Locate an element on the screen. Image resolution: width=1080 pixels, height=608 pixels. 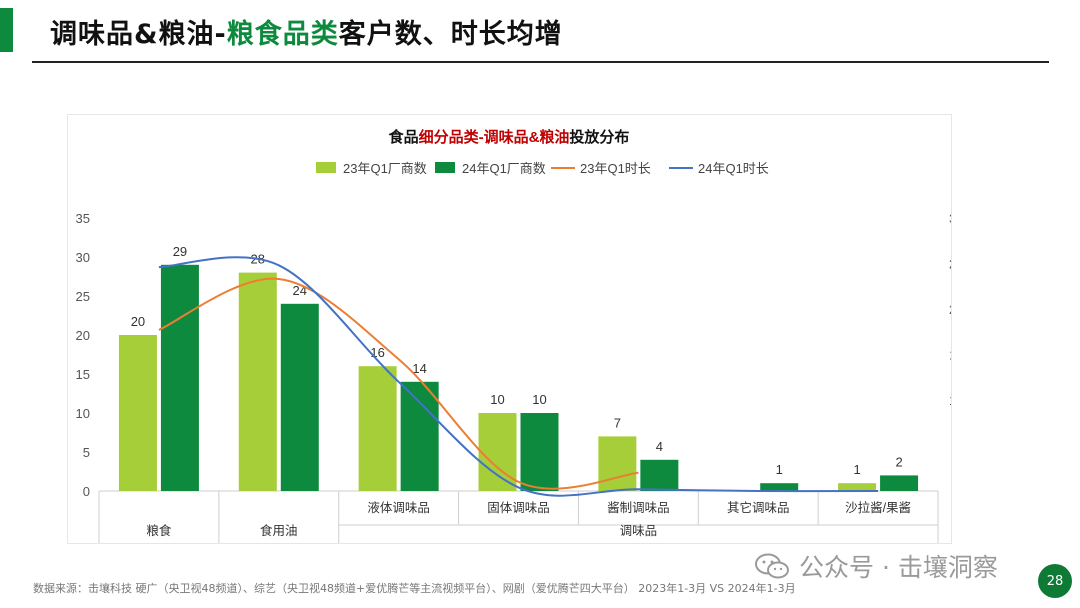
bar-value-label: 29 is located at coordinates (180, 251).